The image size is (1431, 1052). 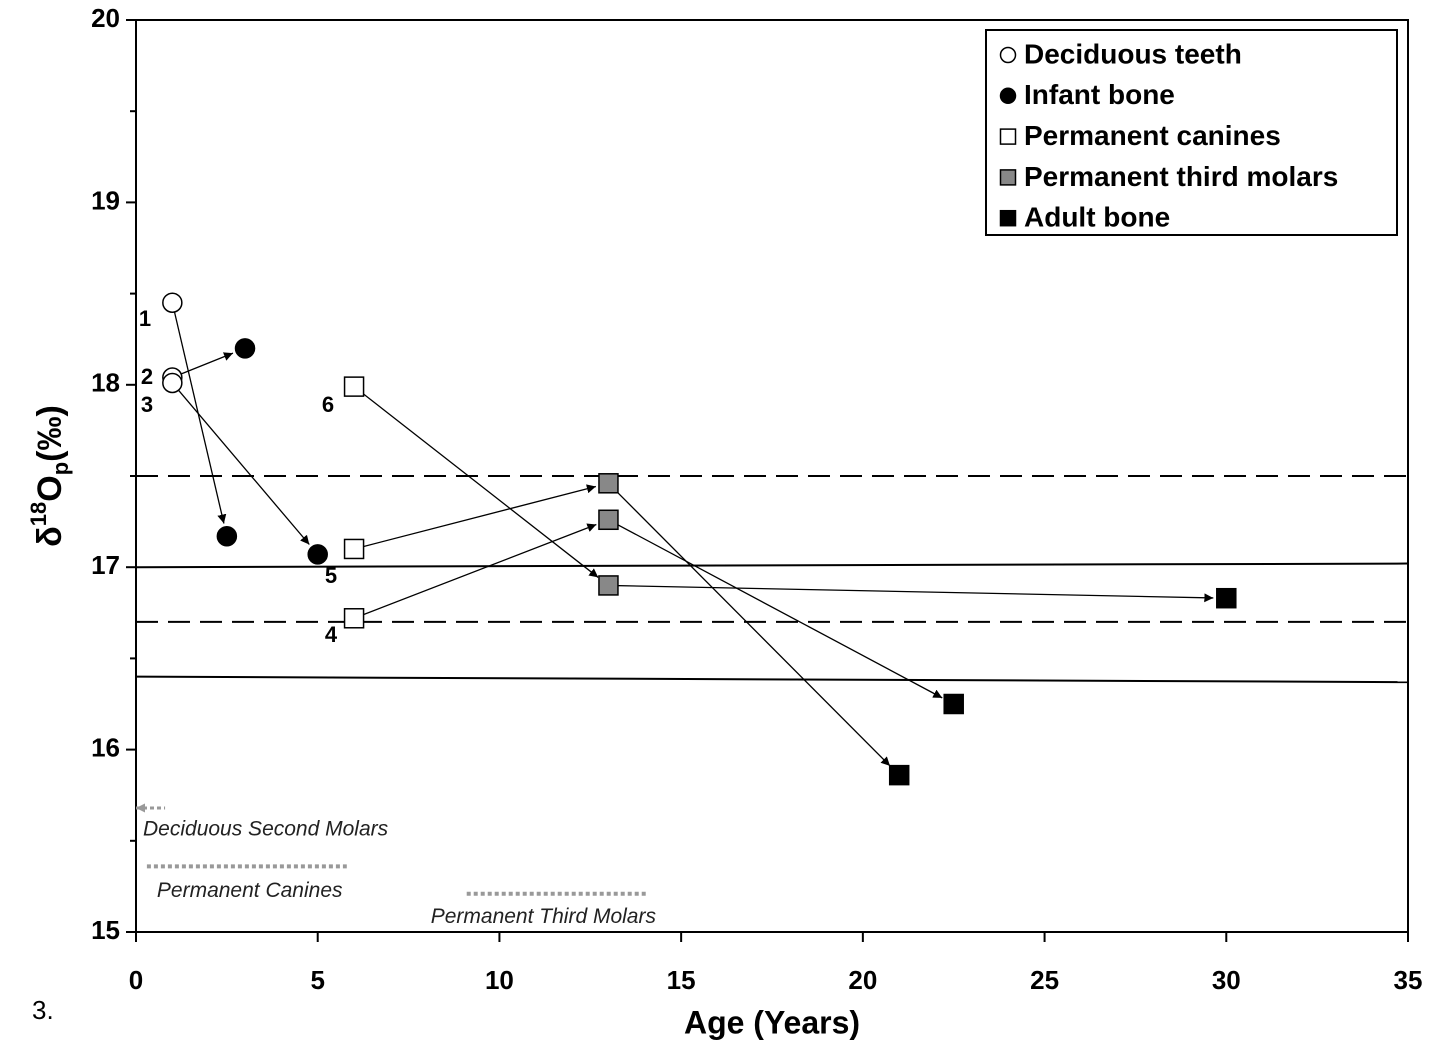 What do you see at coordinates (1133, 53) in the screenshot?
I see `legend-label: Deciduous teeth` at bounding box center [1133, 53].